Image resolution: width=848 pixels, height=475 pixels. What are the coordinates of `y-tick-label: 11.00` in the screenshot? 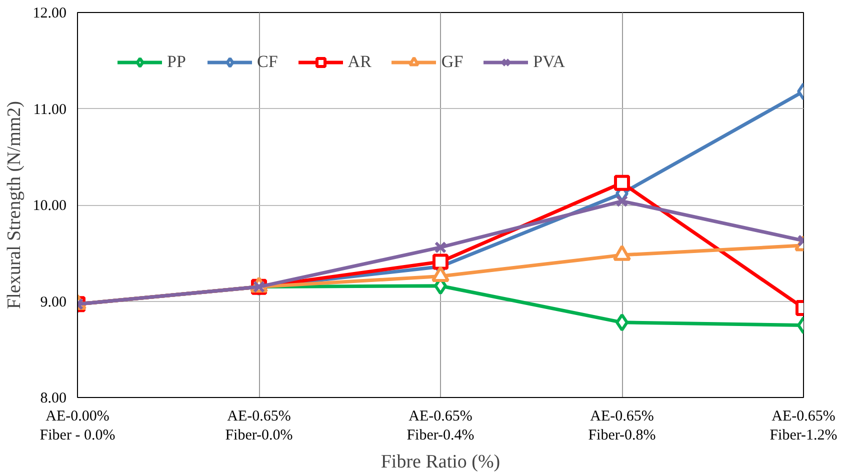 It's located at (50, 110).